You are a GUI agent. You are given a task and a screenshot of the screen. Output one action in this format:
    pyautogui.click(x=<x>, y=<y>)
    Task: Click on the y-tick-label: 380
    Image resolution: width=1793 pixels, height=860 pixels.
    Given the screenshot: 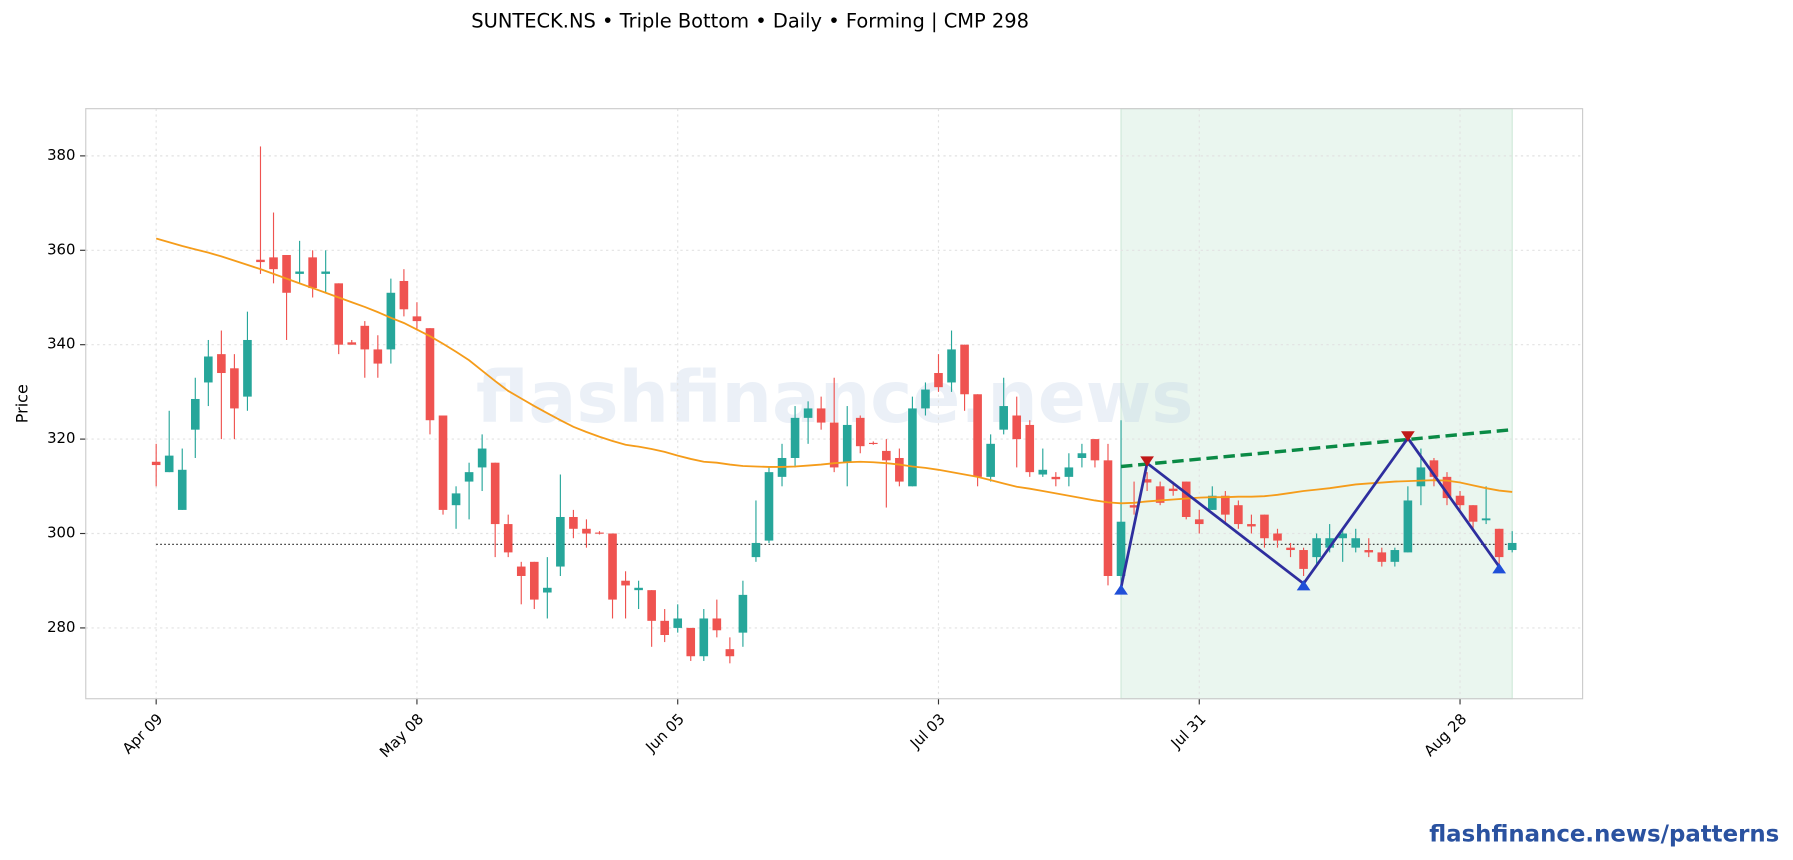 What is the action you would take?
    pyautogui.click(x=61, y=155)
    